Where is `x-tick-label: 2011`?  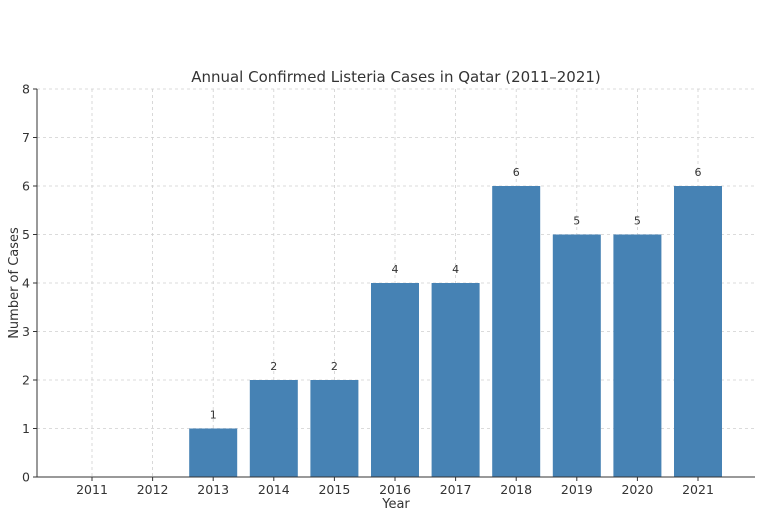
x-tick-label: 2011 is located at coordinates (92, 489).